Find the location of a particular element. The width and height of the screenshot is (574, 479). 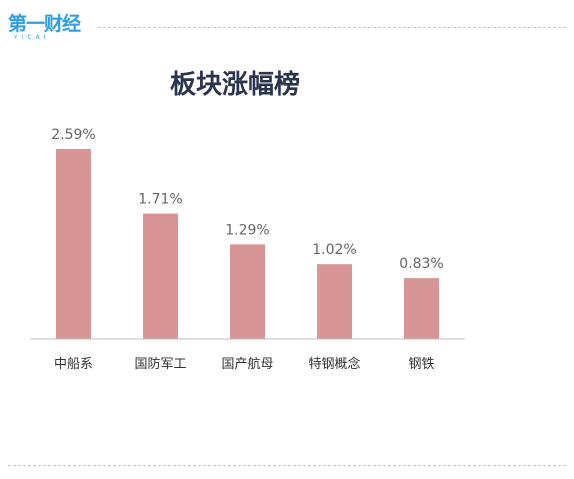

value-label-1: 1.71% is located at coordinates (160, 200).